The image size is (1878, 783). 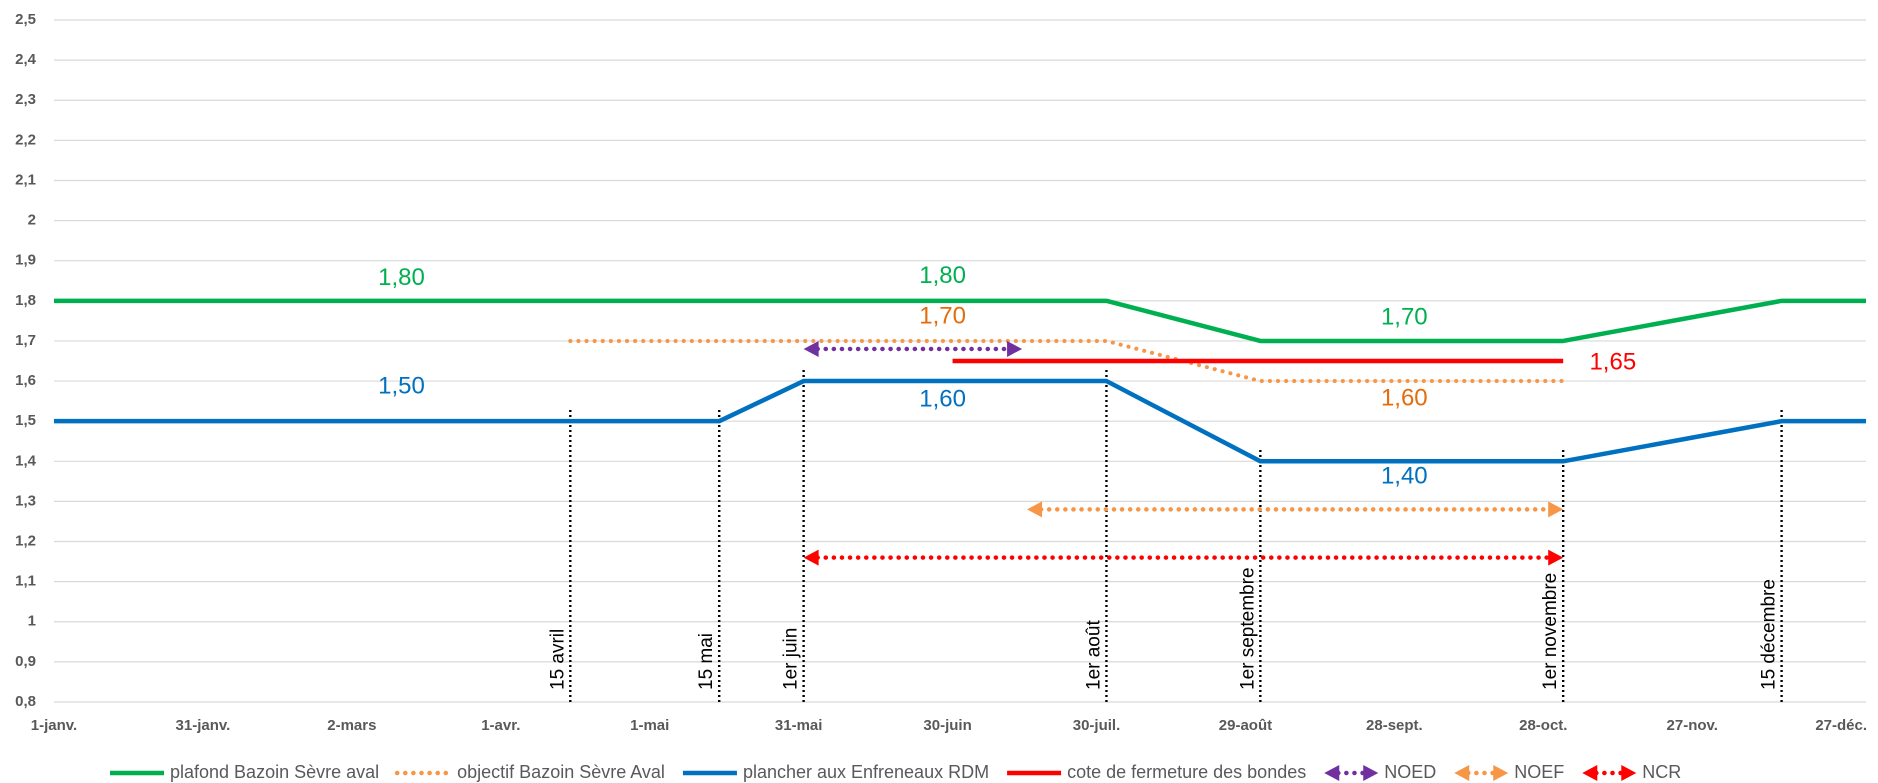 I want to click on y-tick-label: 2, so click(x=32, y=220).